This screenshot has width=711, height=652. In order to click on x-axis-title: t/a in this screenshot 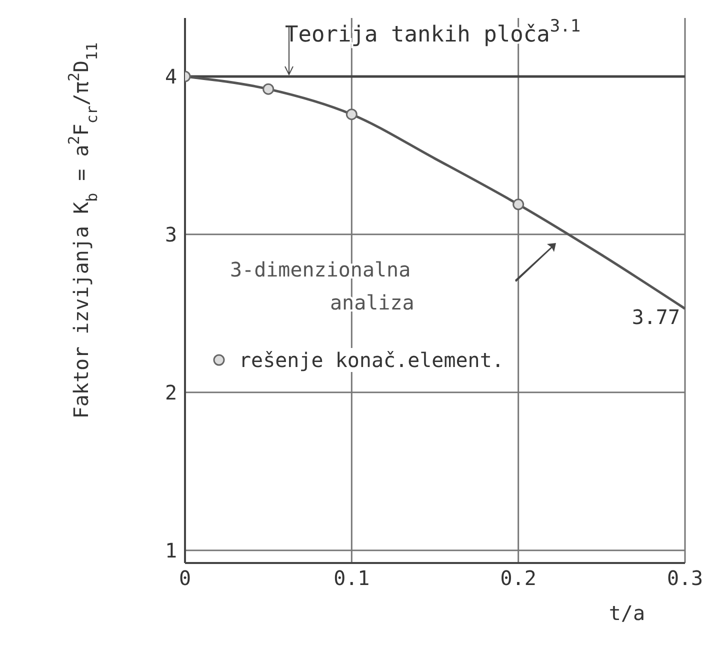, I will do `click(626, 613)`.